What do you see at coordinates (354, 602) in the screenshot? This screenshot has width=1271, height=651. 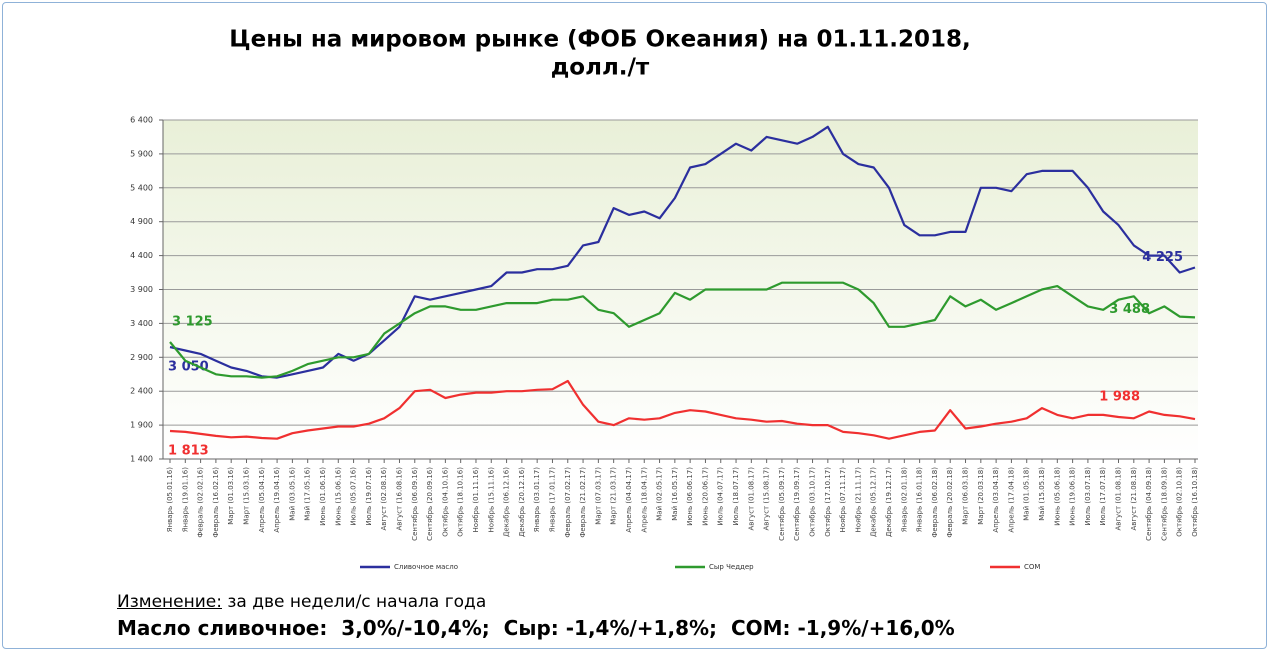 I see `footer-note: за две недели/с начала года` at bounding box center [354, 602].